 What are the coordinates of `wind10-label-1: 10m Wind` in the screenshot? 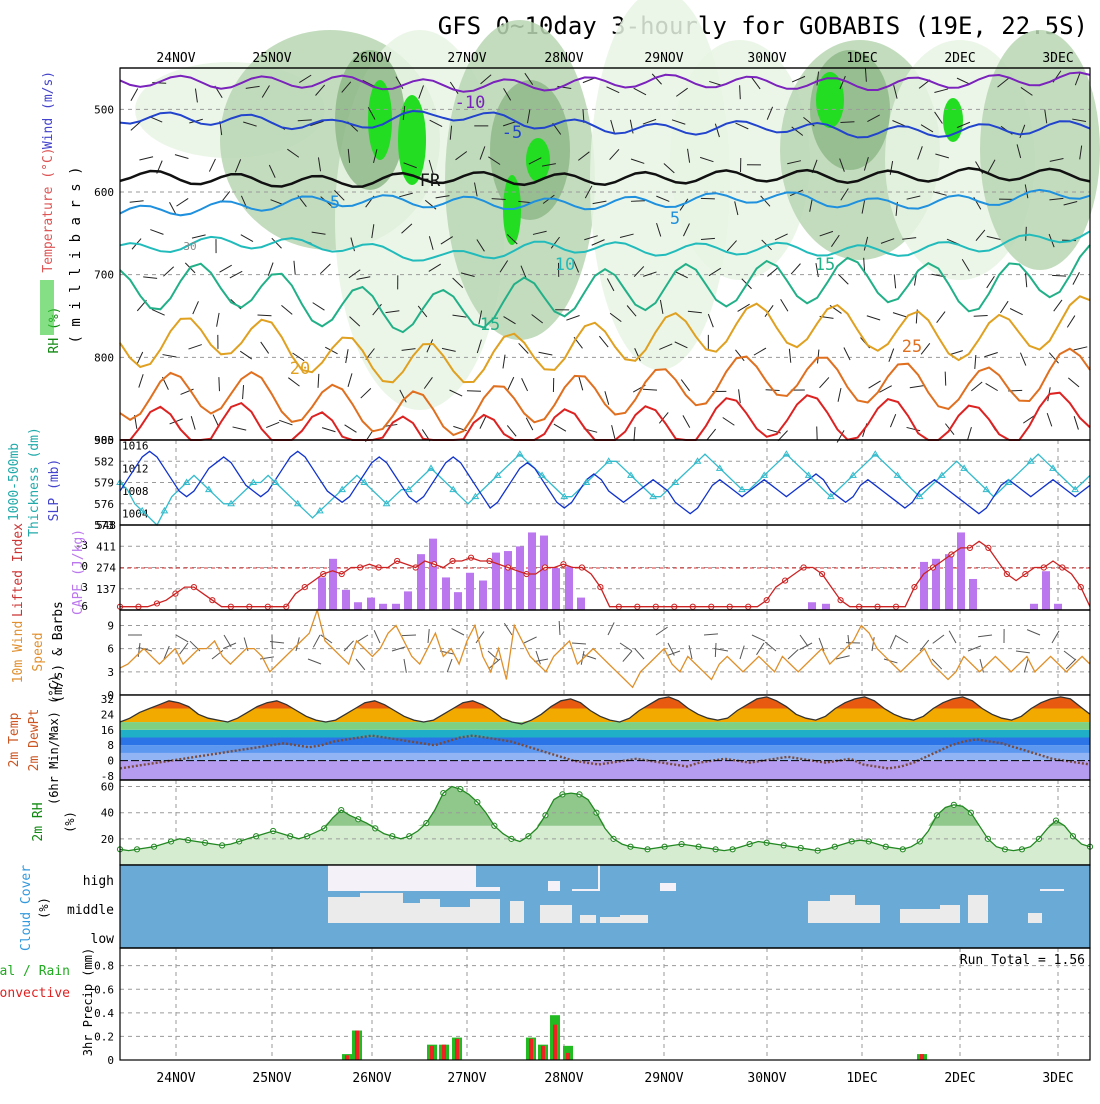 It's located at (18, 652).